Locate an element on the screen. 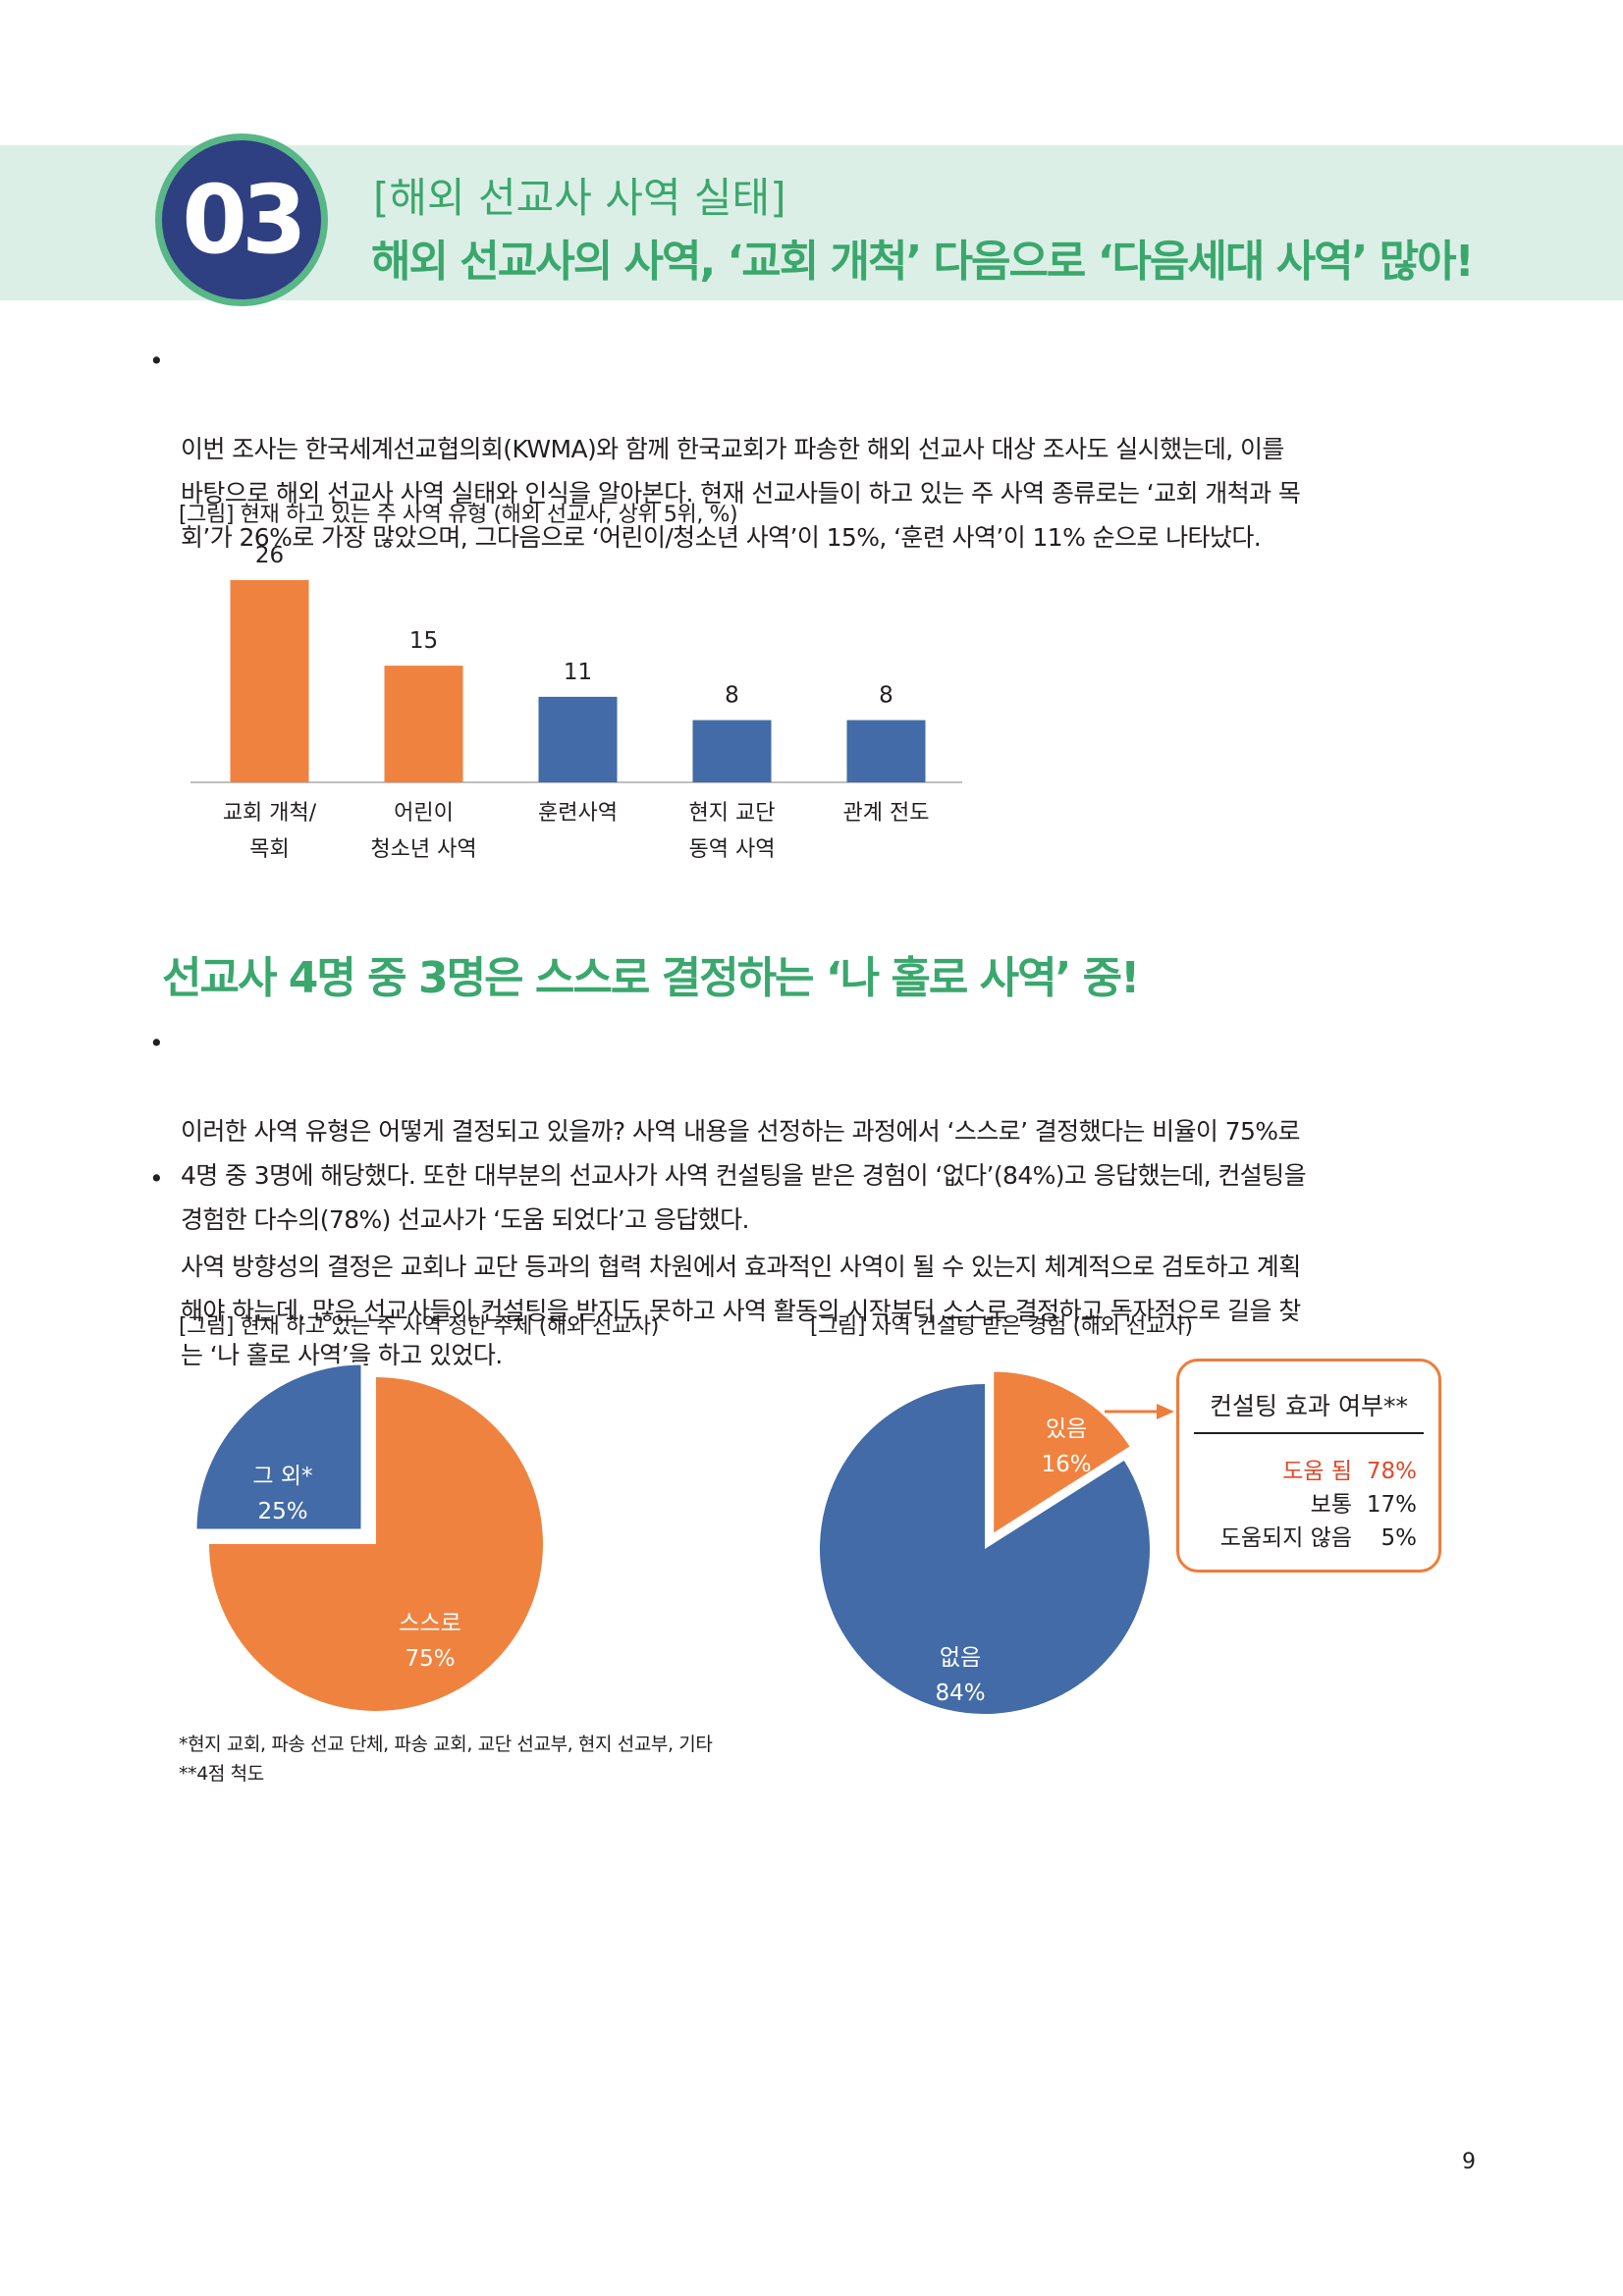 The image size is (1623, 2296). slice-value-label: 25% is located at coordinates (282, 1511).